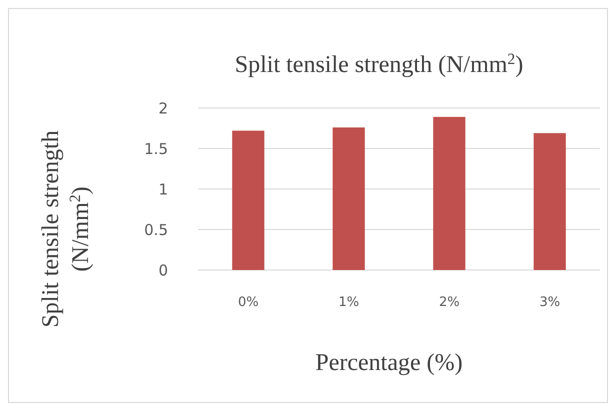 Image resolution: width=616 pixels, height=403 pixels. Describe the element at coordinates (248, 302) in the screenshot. I see `x-tick-label: 0%` at that location.